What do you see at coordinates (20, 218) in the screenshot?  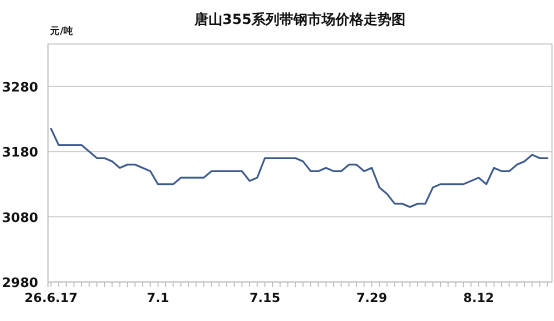 I see `y-tick-label: 3080` at bounding box center [20, 218].